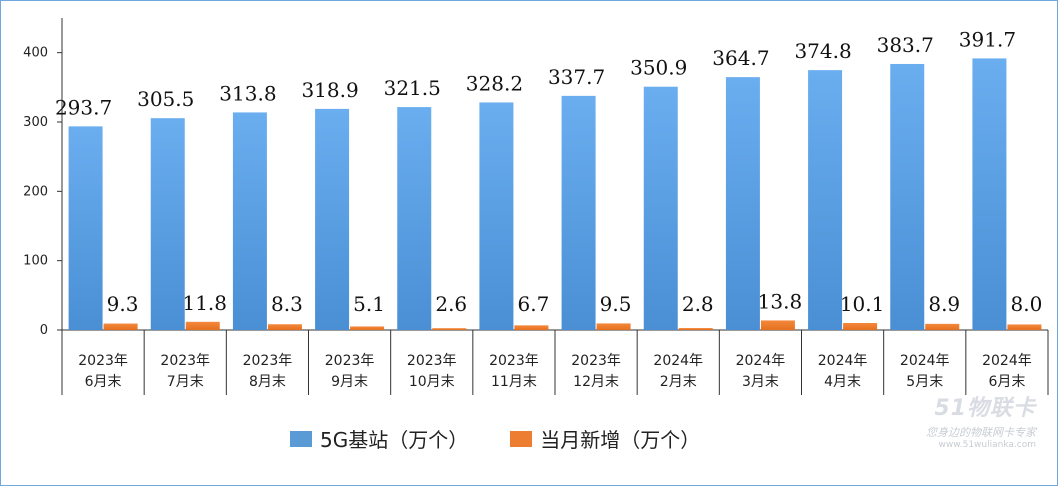  Describe the element at coordinates (369, 304) in the screenshot. I see `data-label-monthly-new: 5.1` at that location.